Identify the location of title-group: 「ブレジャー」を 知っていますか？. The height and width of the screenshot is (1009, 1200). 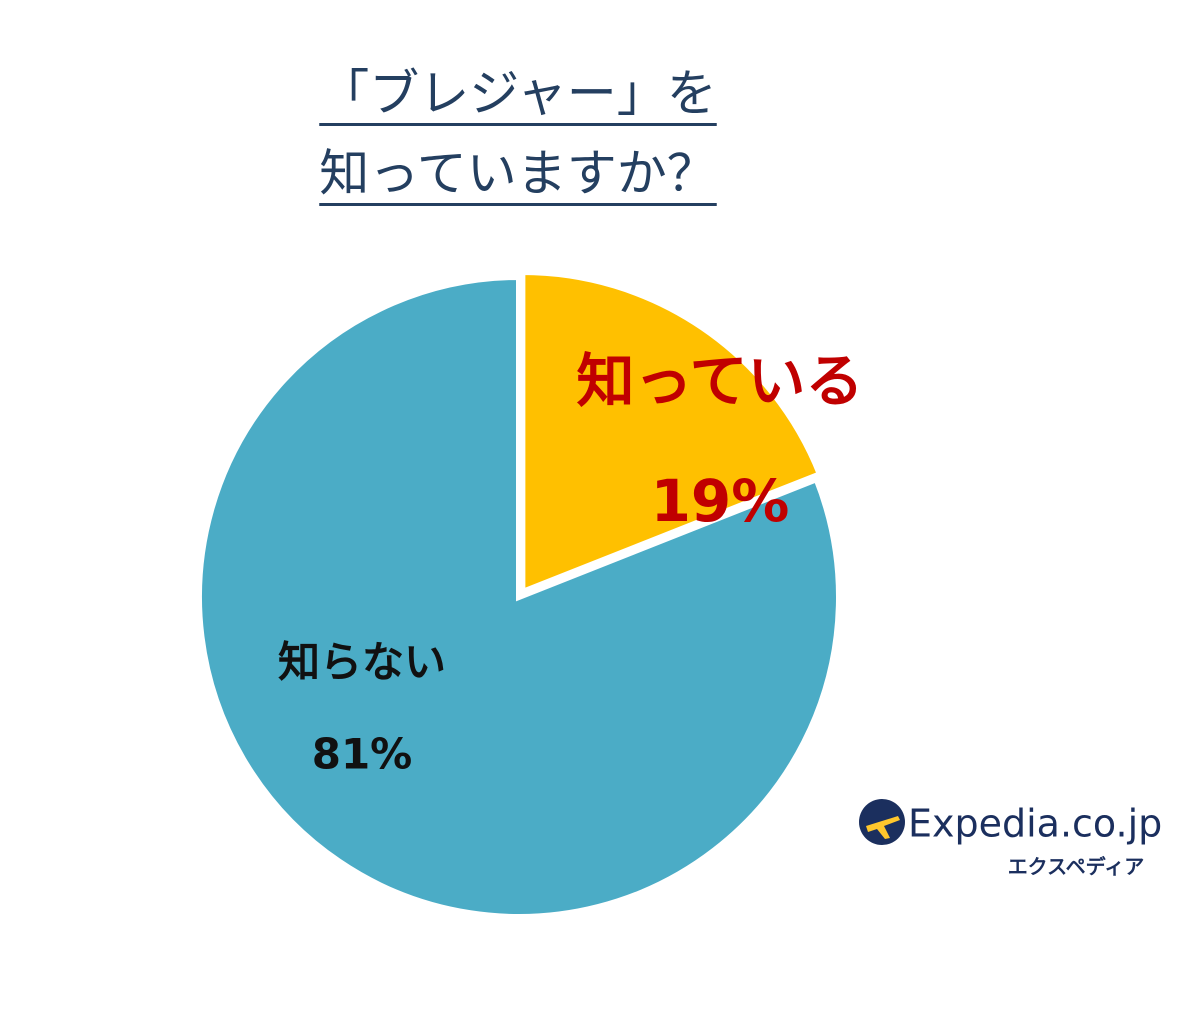
(518, 135).